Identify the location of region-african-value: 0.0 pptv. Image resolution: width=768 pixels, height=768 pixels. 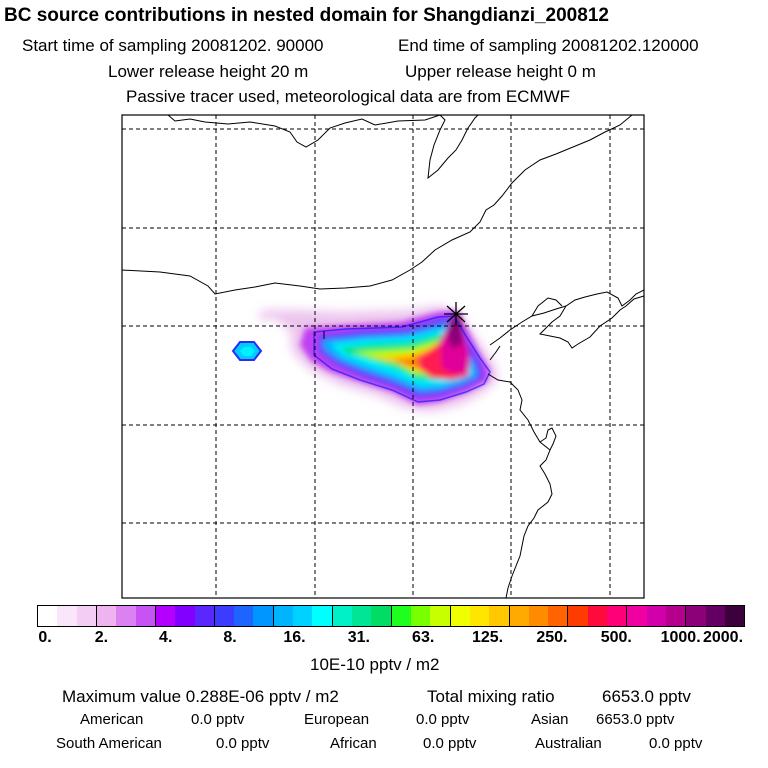
(450, 743).